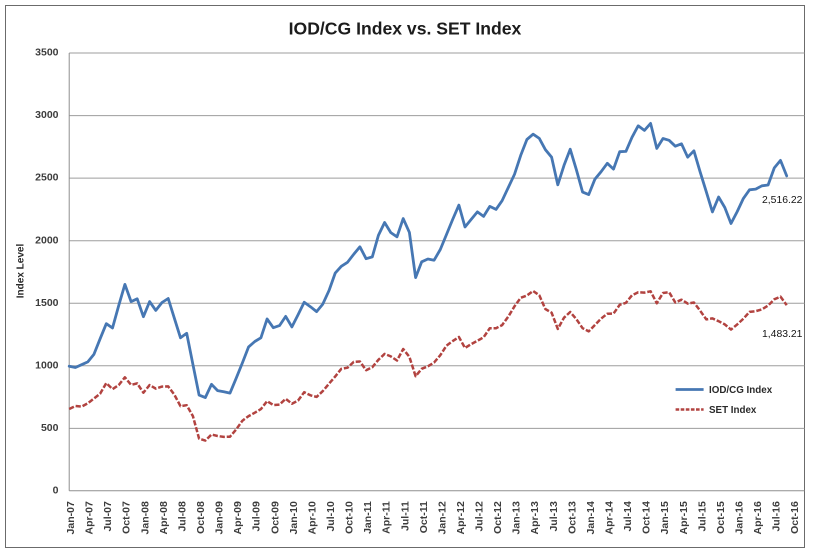  What do you see at coordinates (782, 334) in the screenshot?
I see `svg-text: 1,483.21` at bounding box center [782, 334].